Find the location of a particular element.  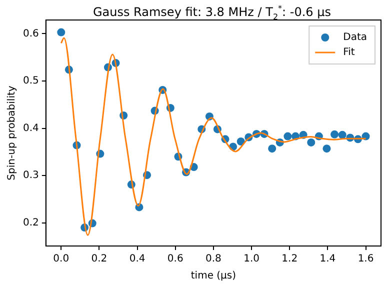

x-tick-label: 0.0 is located at coordinates (61, 259).